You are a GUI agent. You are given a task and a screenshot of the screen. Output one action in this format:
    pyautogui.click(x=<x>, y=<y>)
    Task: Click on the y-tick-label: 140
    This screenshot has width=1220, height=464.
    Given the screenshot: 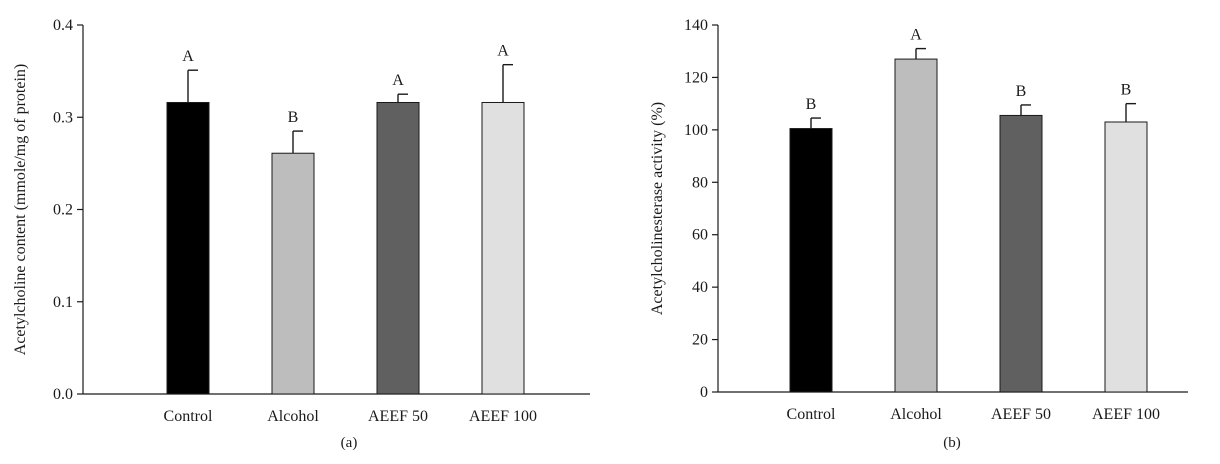 What is the action you would take?
    pyautogui.click(x=696, y=25)
    